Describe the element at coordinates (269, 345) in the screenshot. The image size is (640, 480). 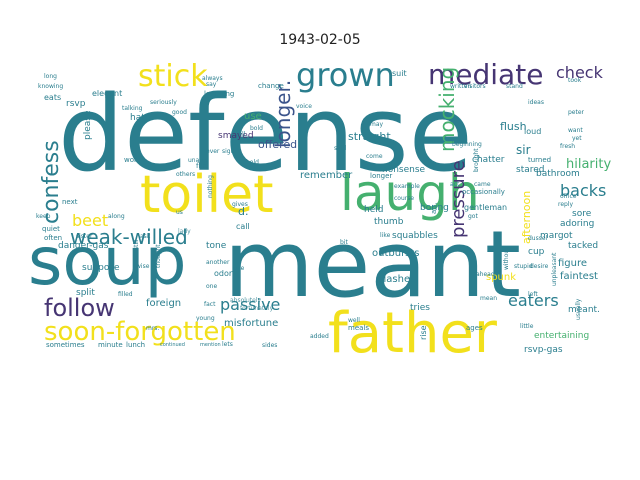
I see `cloud-word: sides` at that location.